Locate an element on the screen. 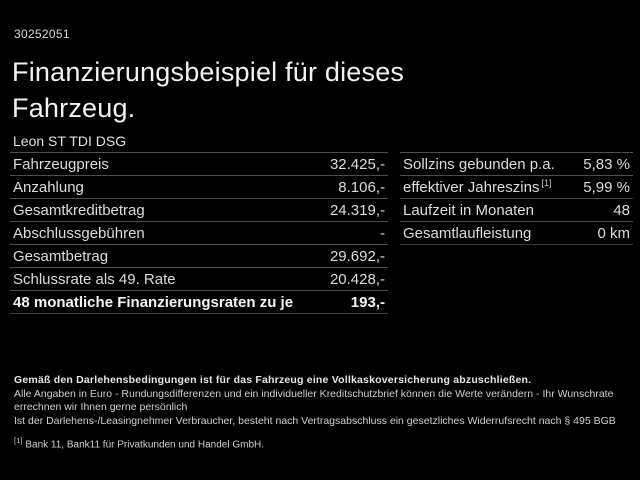  row-value: 5,83 % is located at coordinates (606, 164).